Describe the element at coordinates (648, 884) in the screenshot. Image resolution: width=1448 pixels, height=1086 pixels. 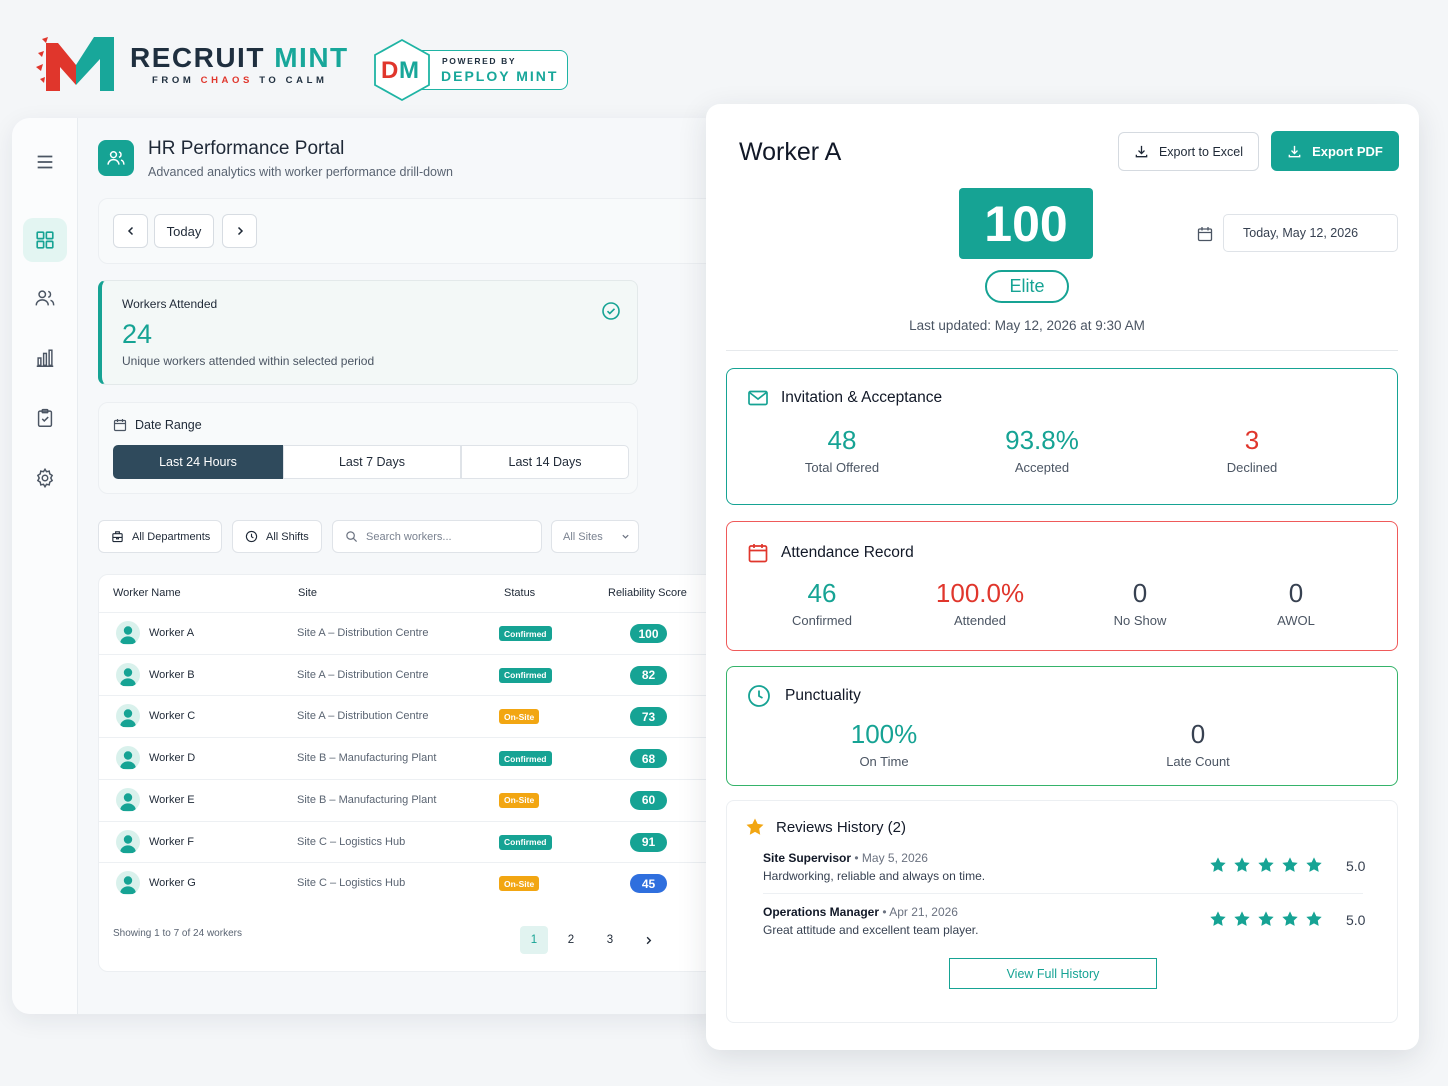
I see `score-badge: 45` at that location.